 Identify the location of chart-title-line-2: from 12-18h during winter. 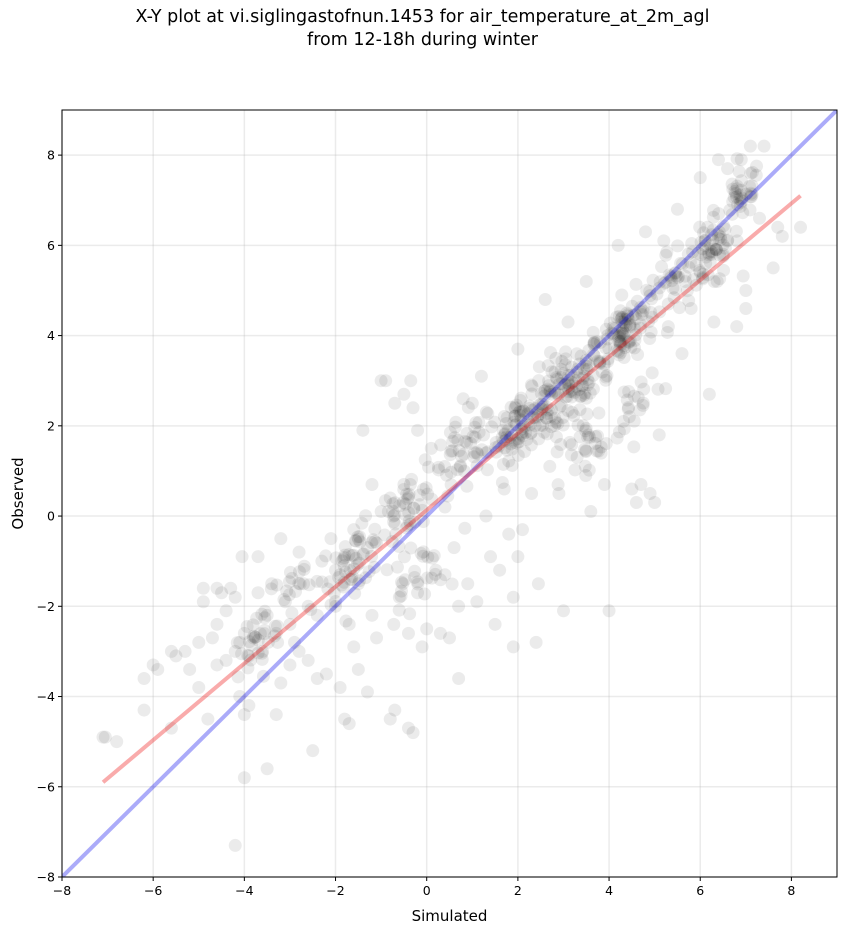
(422, 40).